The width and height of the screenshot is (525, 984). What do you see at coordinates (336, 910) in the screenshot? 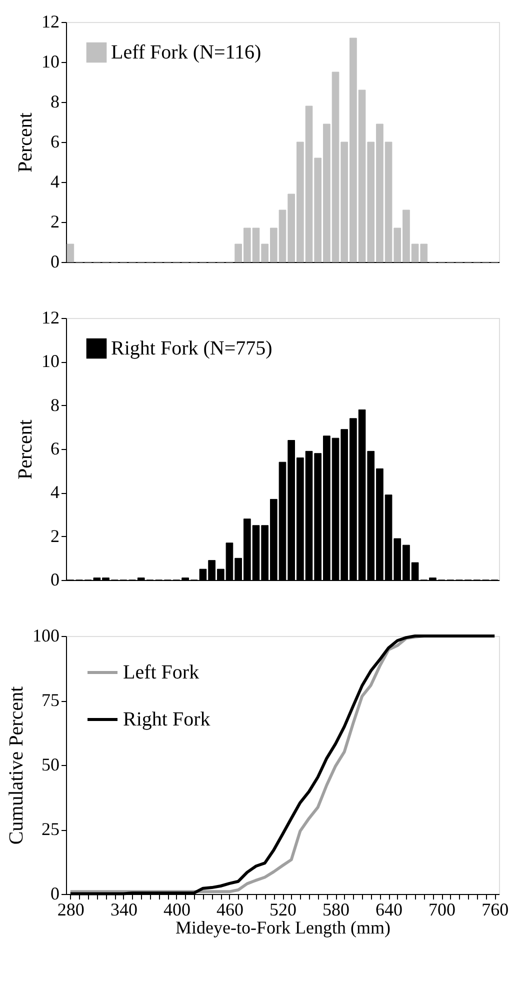
I see `x-tick-label: 580` at bounding box center [336, 910].